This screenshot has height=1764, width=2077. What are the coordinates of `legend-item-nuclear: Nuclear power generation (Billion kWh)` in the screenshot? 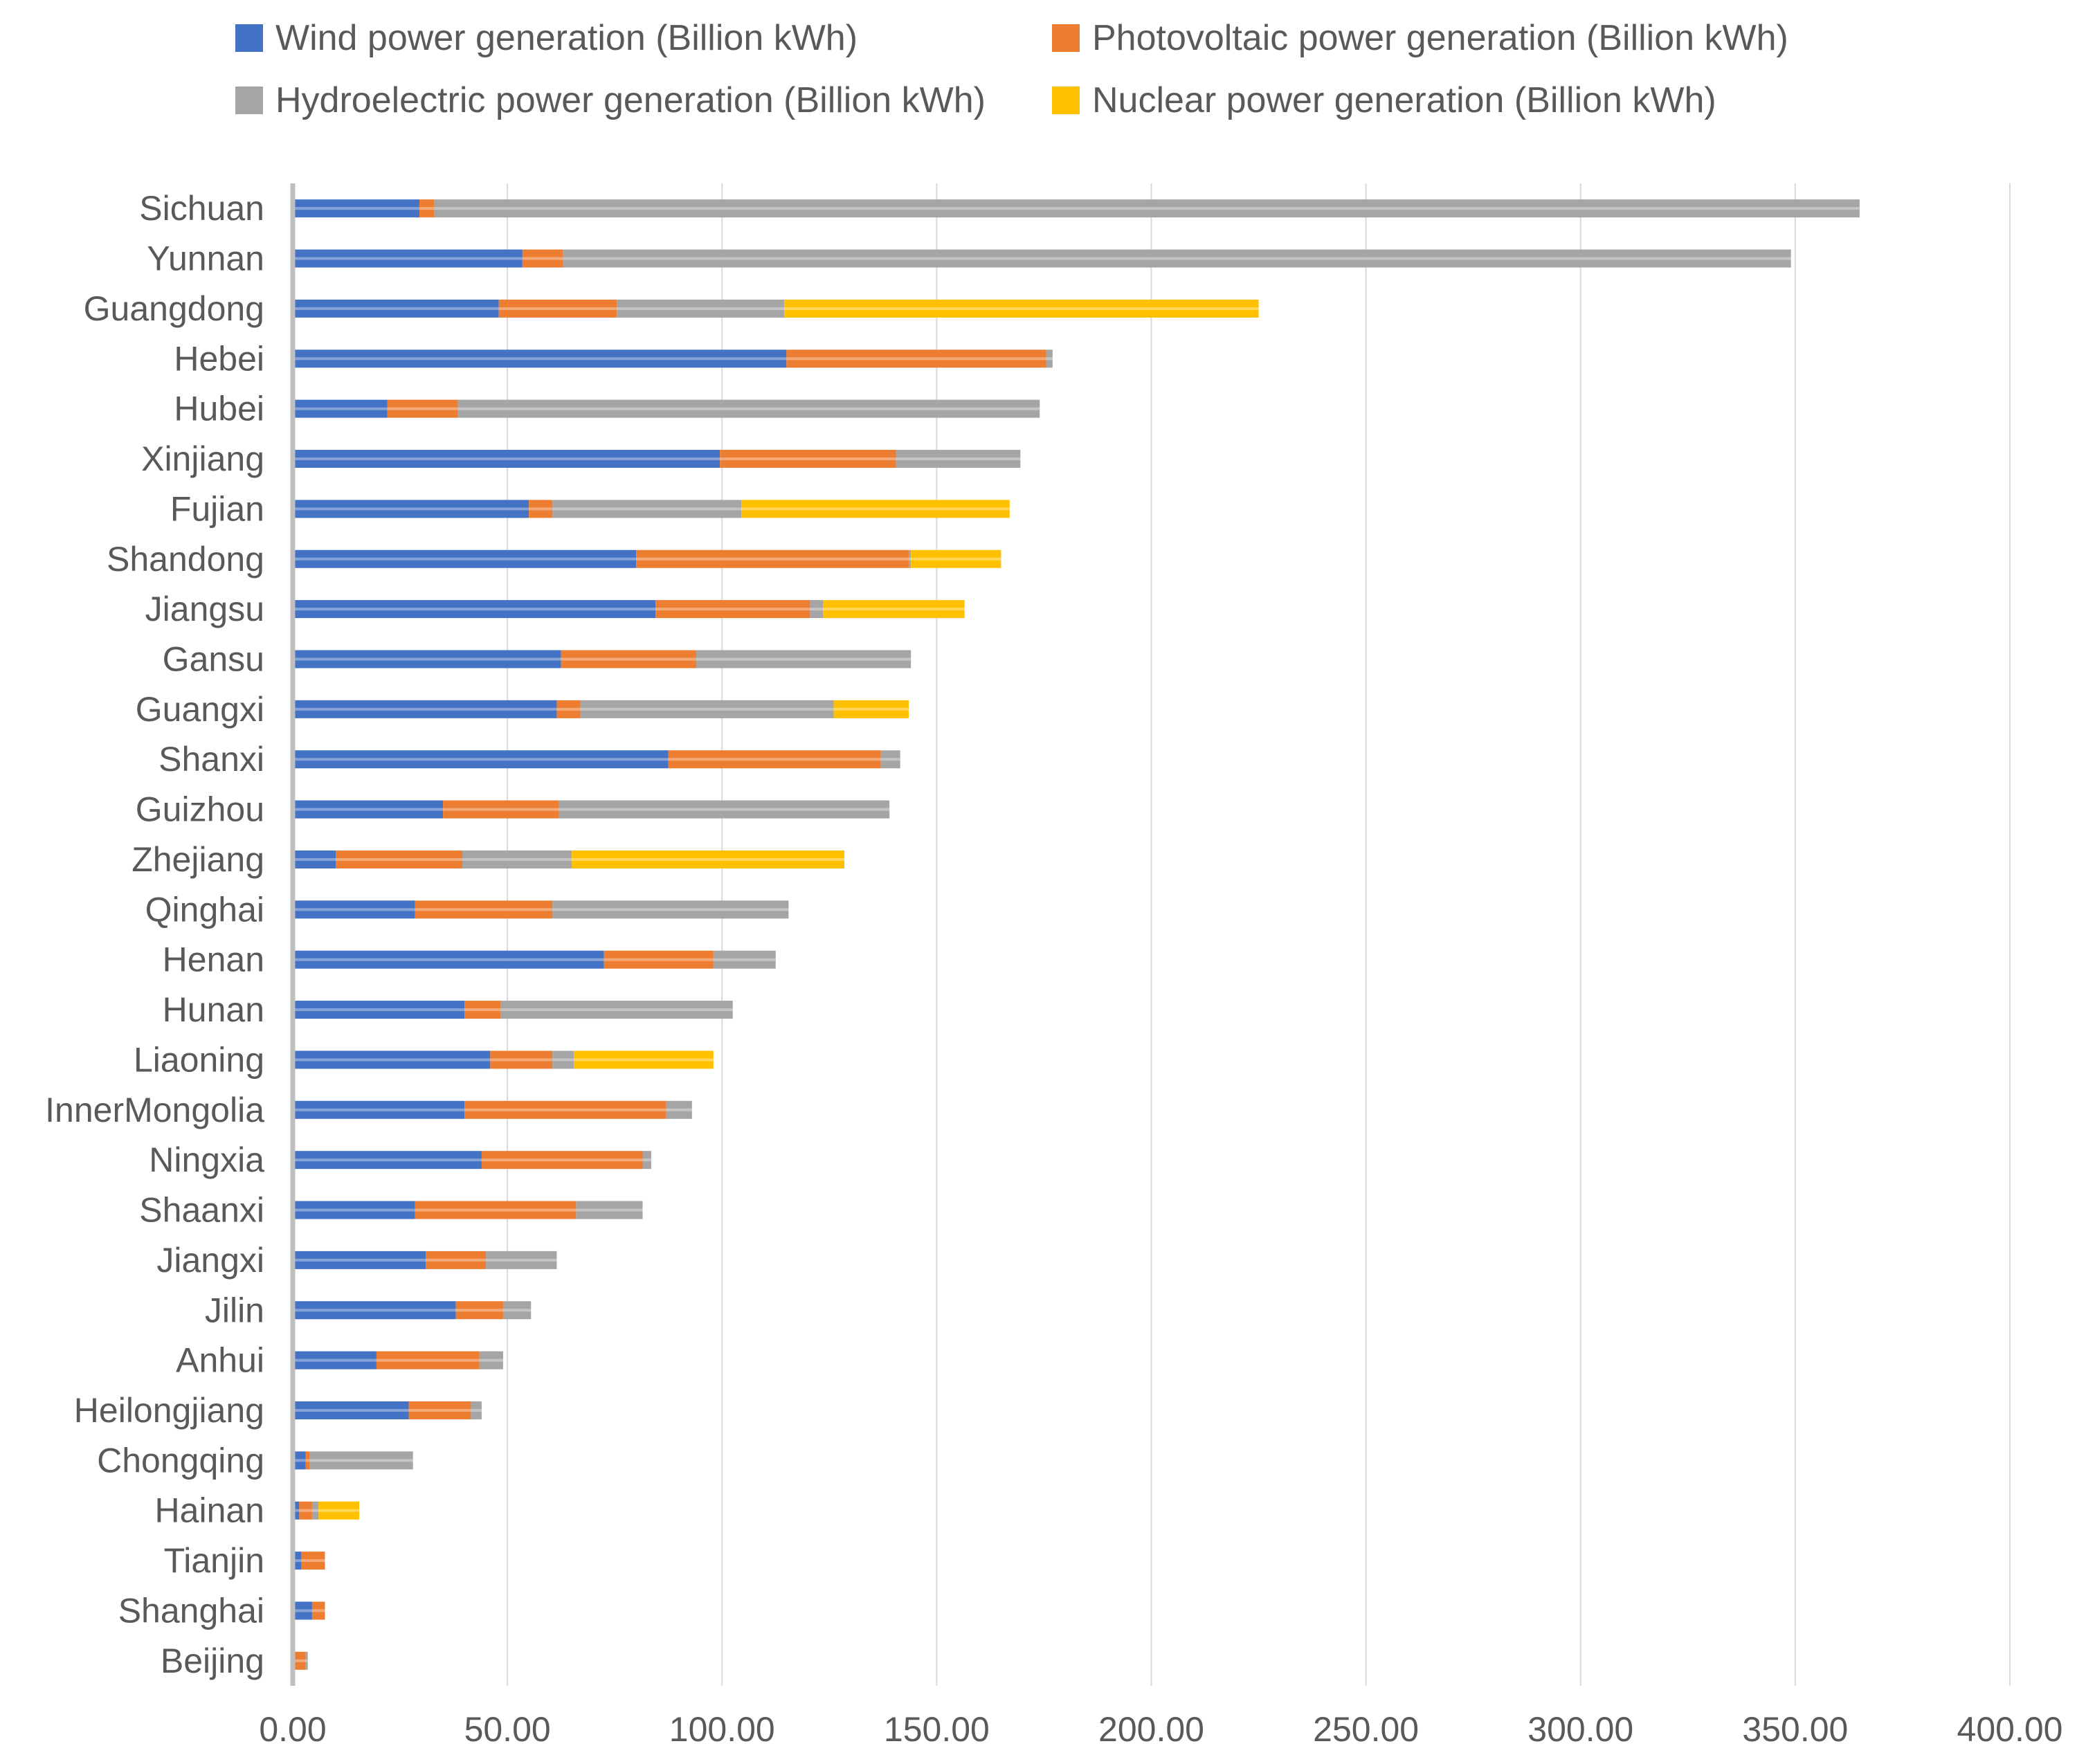 It's located at (1384, 101).